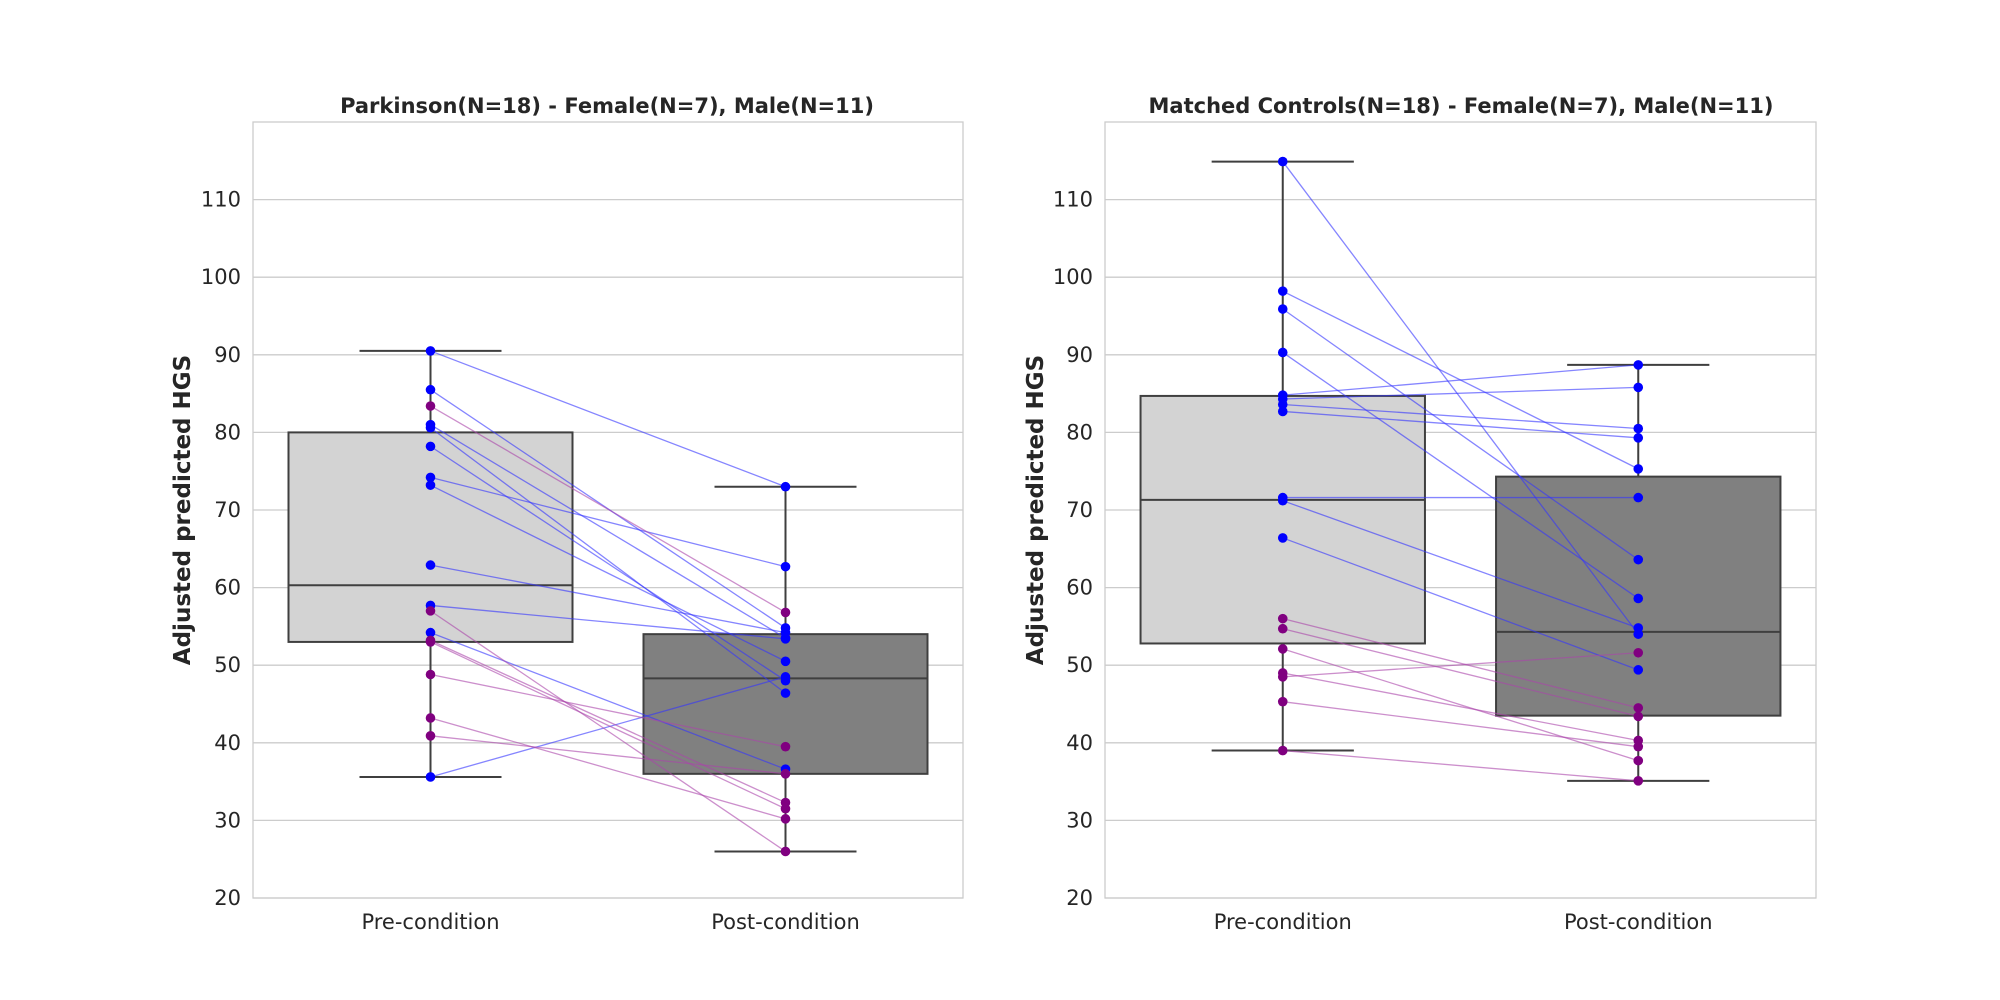 The height and width of the screenshot is (1000, 2000). Describe the element at coordinates (1638, 922) in the screenshot. I see `x-tick-label: Post-condition` at that location.